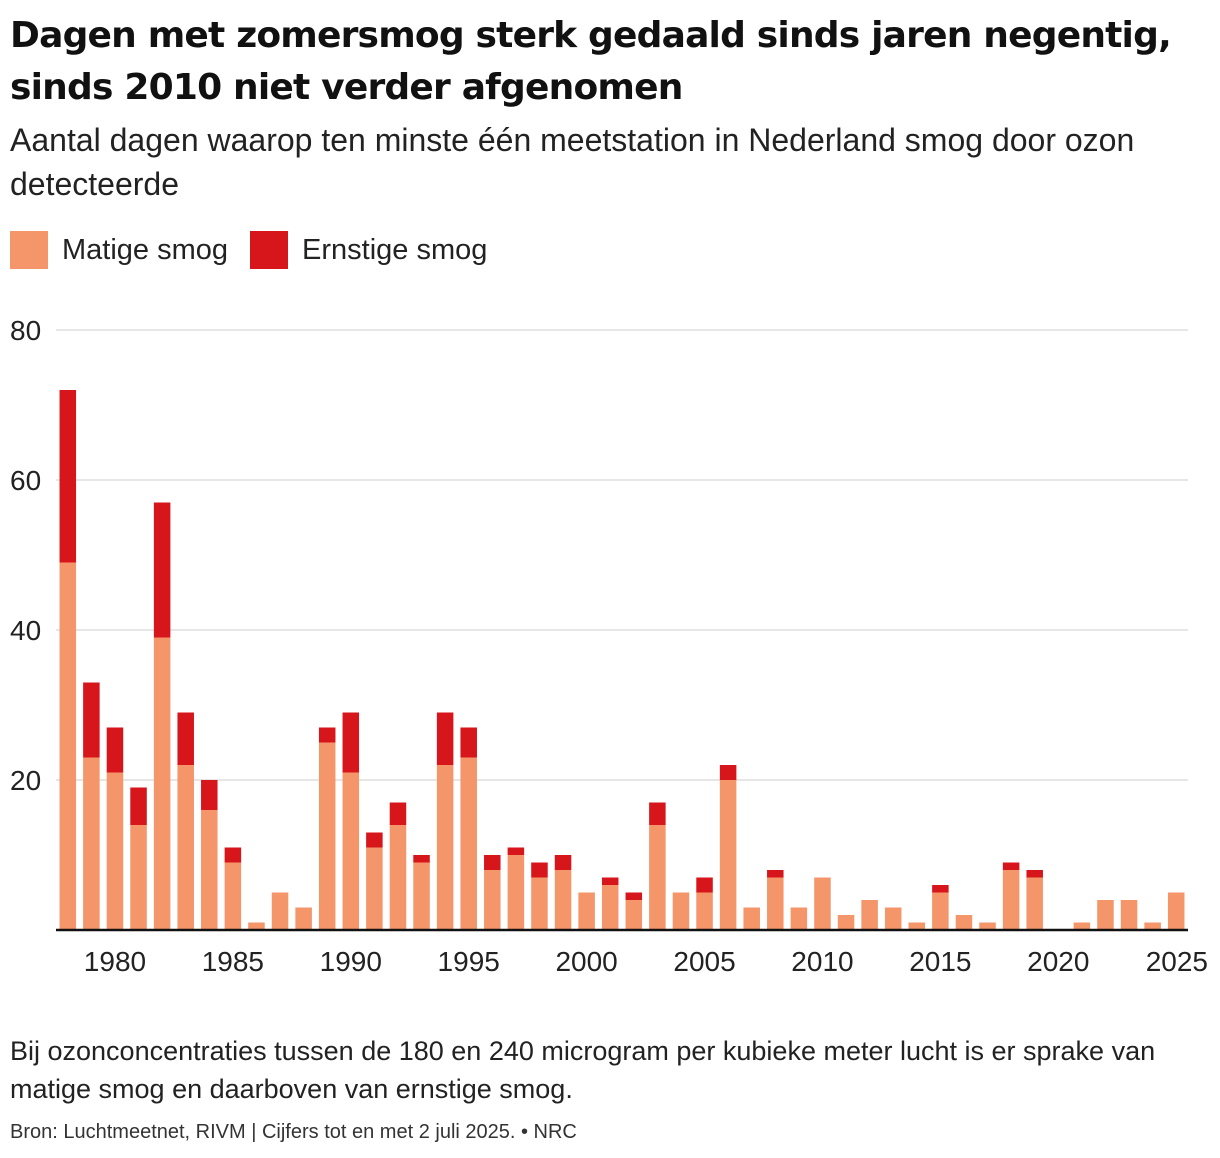  What do you see at coordinates (68, 746) in the screenshot?
I see `bar-matige-1978` at bounding box center [68, 746].